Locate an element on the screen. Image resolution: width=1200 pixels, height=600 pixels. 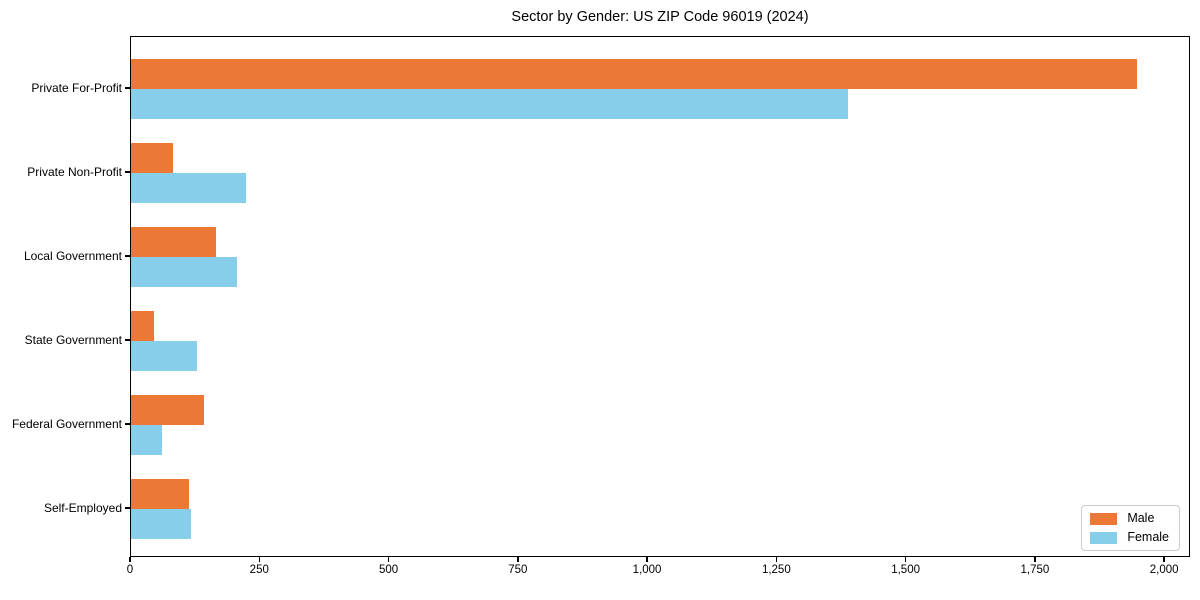
x-tick-label-1-250: 1,250 is located at coordinates (776, 570).